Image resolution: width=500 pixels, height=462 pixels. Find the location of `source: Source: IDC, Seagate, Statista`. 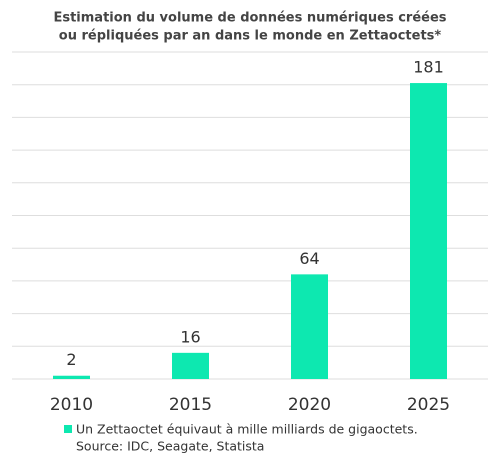

source: Source: IDC, Seagate, Statista is located at coordinates (170, 446).